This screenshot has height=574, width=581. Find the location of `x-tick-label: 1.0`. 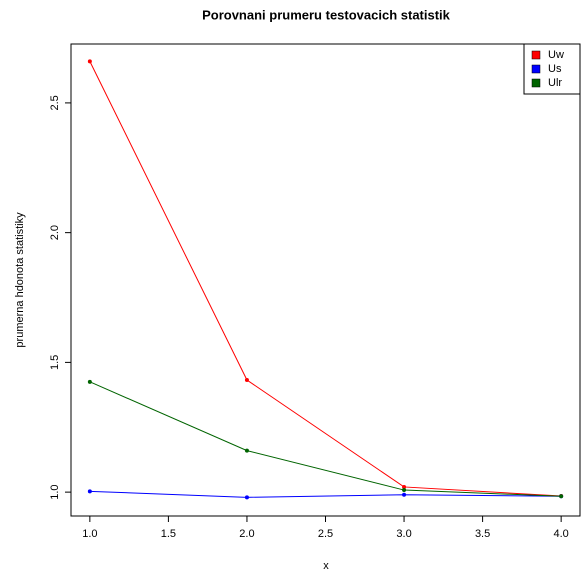

x-tick-label: 1.0 is located at coordinates (89, 534).